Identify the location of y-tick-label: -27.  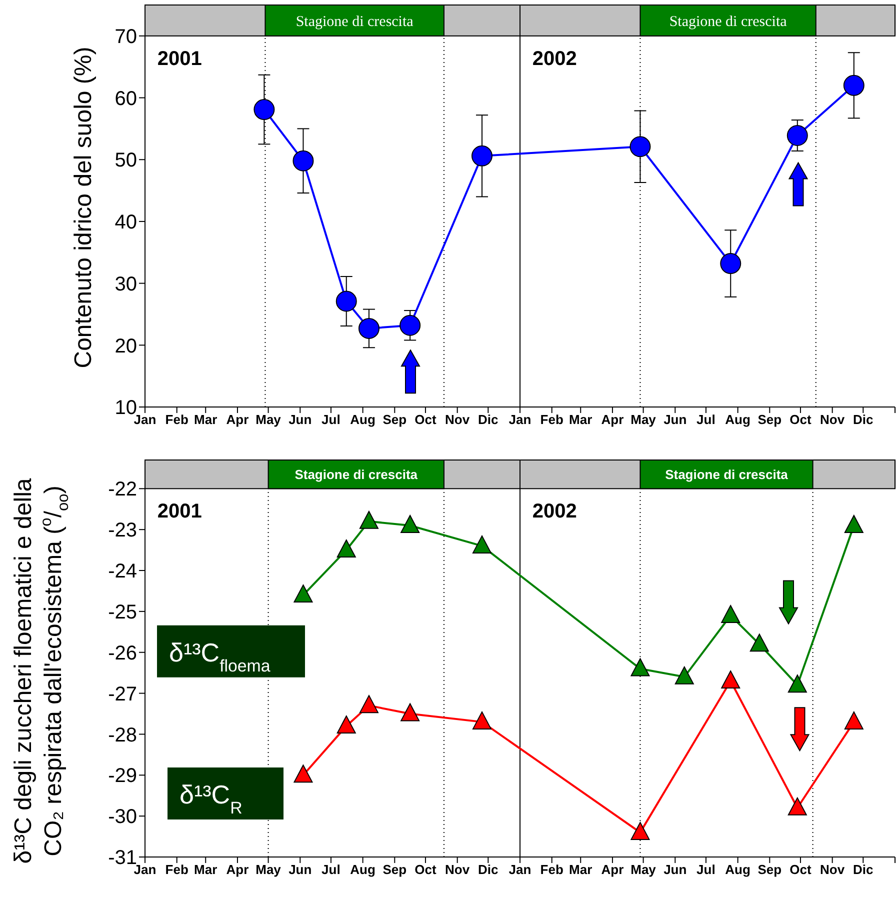
(122, 694).